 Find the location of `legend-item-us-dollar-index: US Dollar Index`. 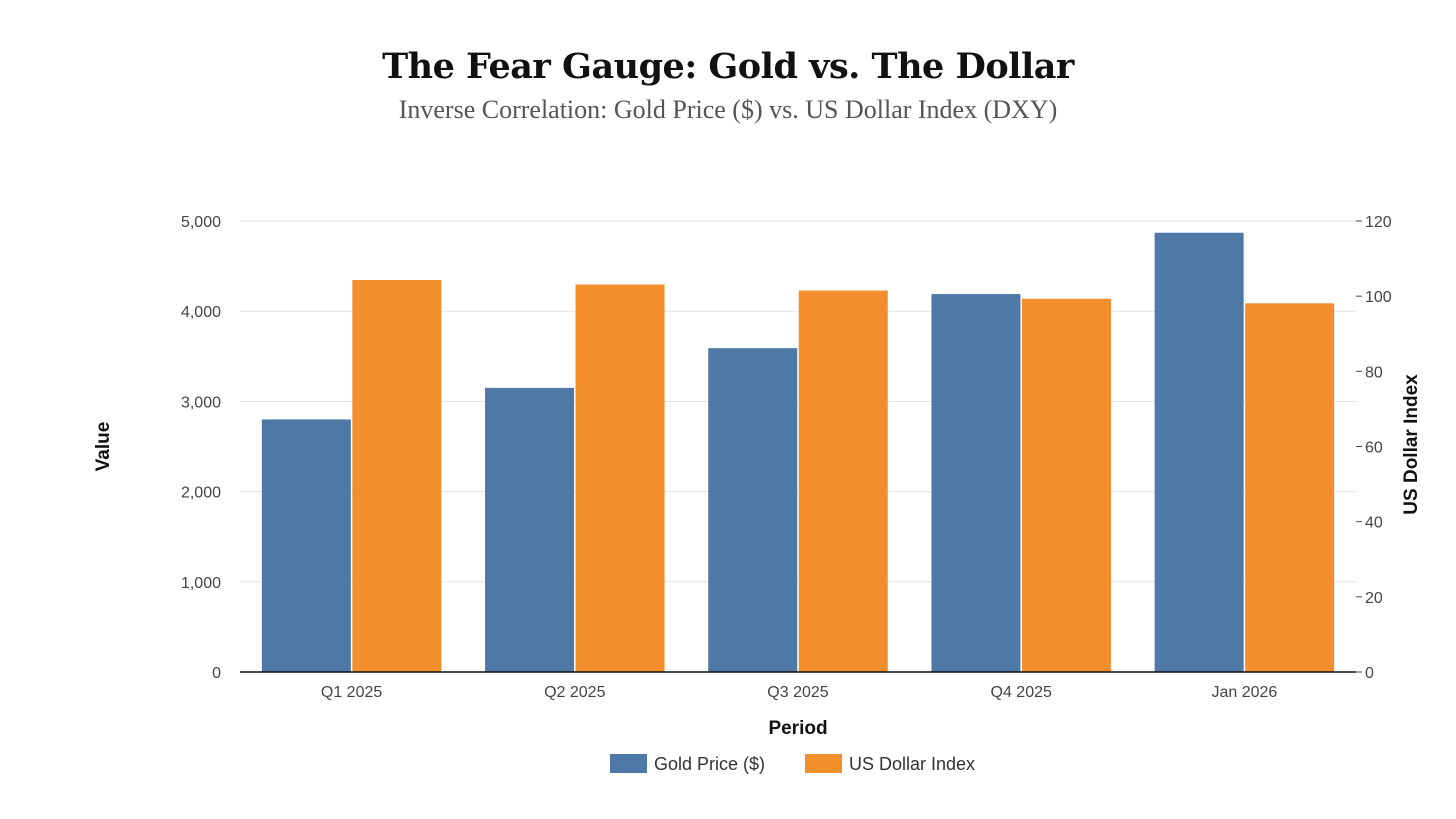

legend-item-us-dollar-index: US Dollar Index is located at coordinates (890, 764).